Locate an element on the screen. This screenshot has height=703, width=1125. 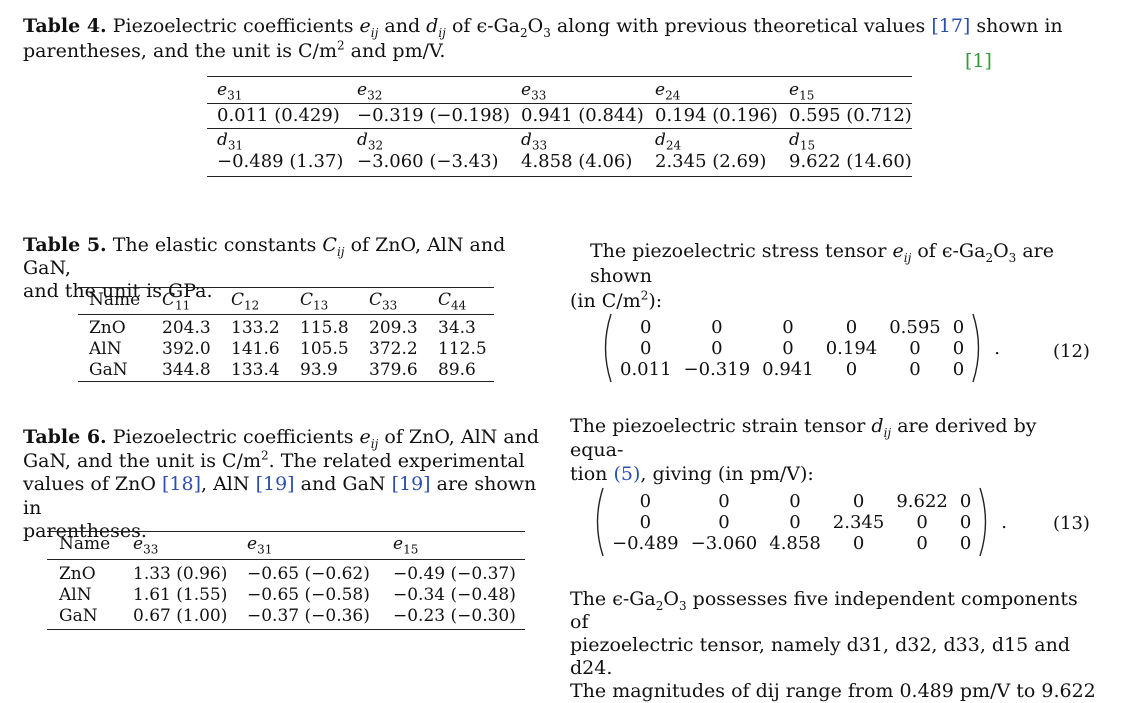
ref-19-link: [19] is located at coordinates (275, 484).